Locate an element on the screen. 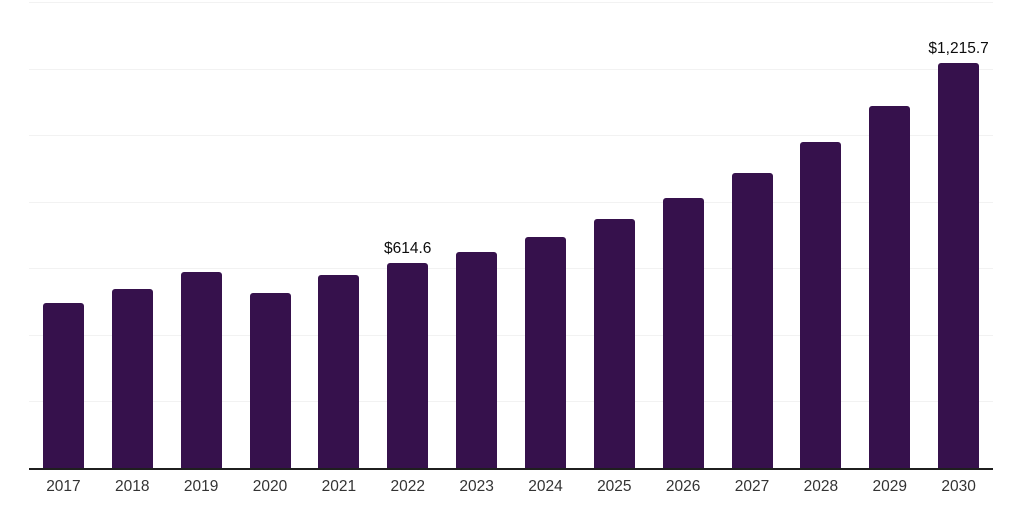 The width and height of the screenshot is (1024, 512). x-tick-label-2024: 2024 is located at coordinates (545, 486).